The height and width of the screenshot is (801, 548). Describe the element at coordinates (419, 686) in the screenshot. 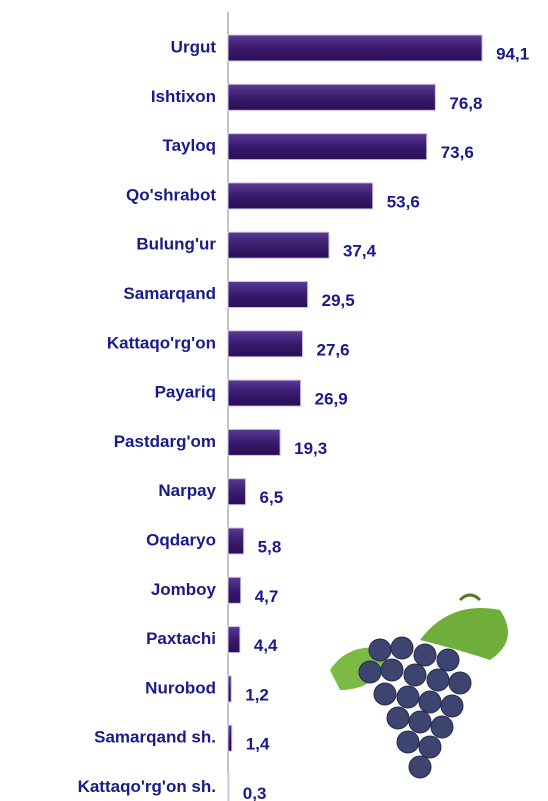

I see `grape-illustration` at that location.